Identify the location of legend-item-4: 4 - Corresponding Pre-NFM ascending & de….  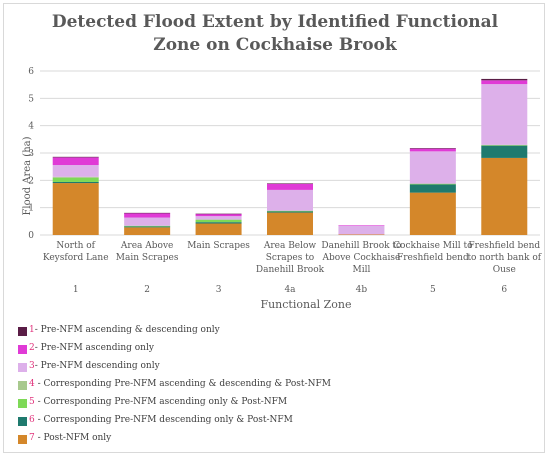
(183, 386).